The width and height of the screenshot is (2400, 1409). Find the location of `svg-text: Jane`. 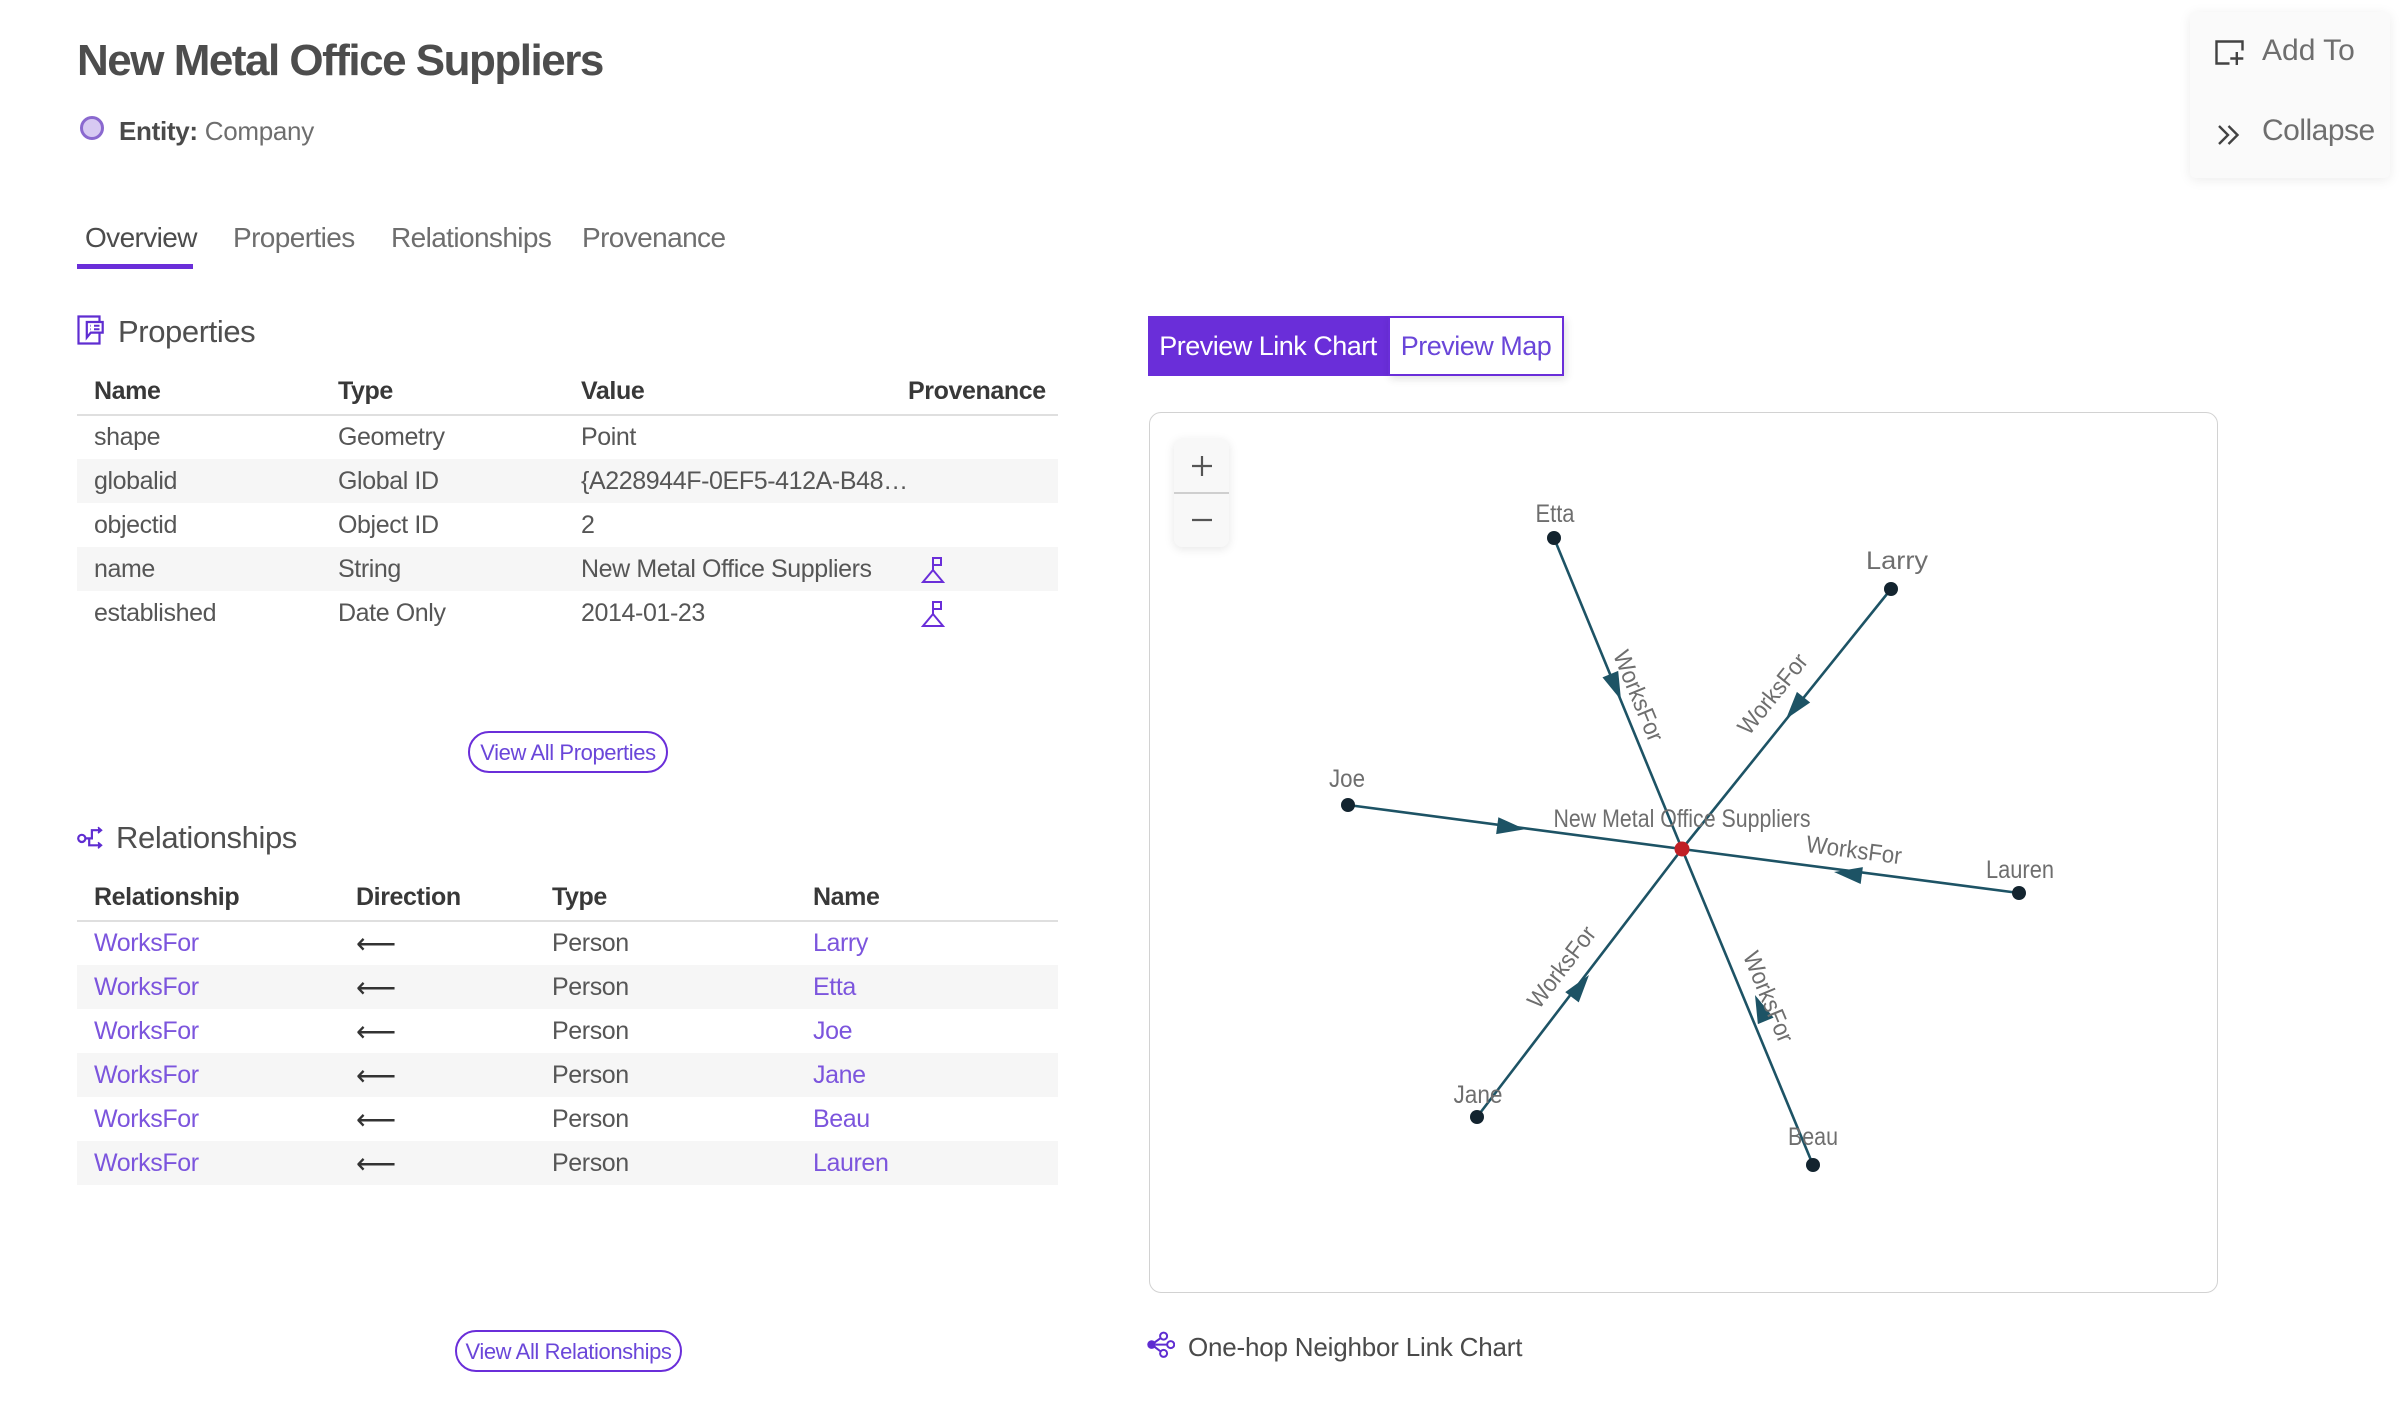

svg-text: Jane is located at coordinates (1478, 1095).